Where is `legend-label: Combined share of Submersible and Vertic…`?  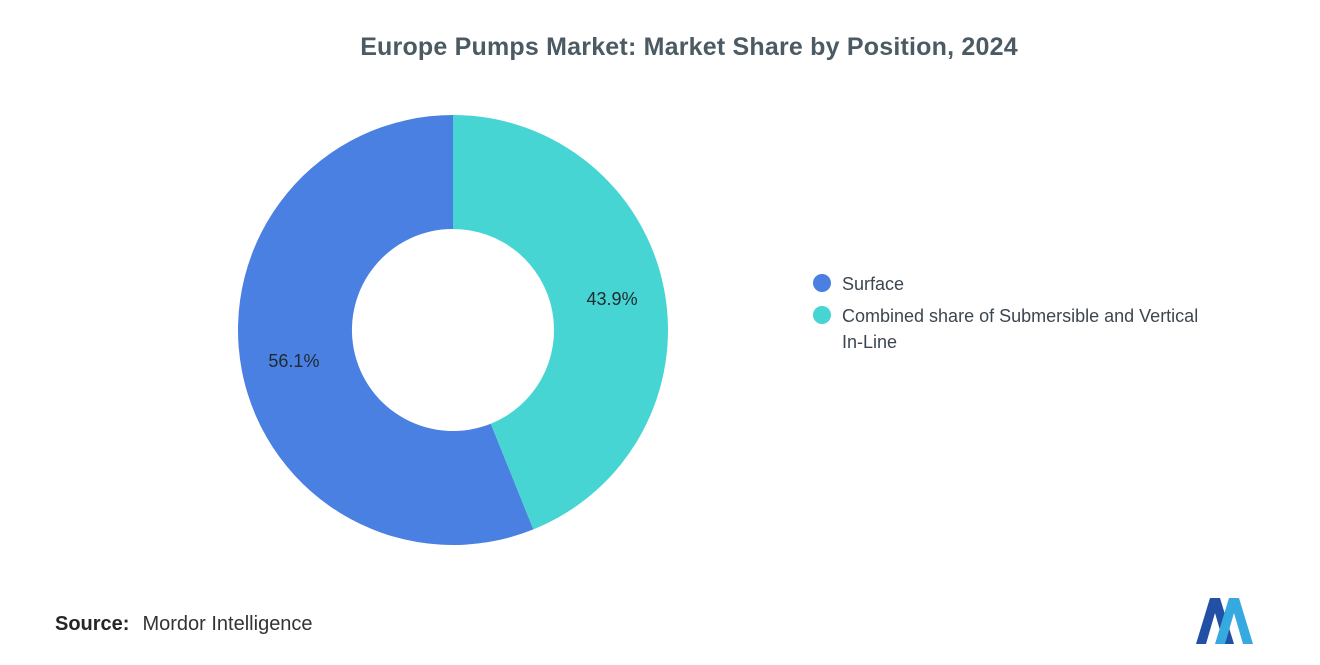 legend-label: Combined share of Submersible and Vertic… is located at coordinates (1020, 329).